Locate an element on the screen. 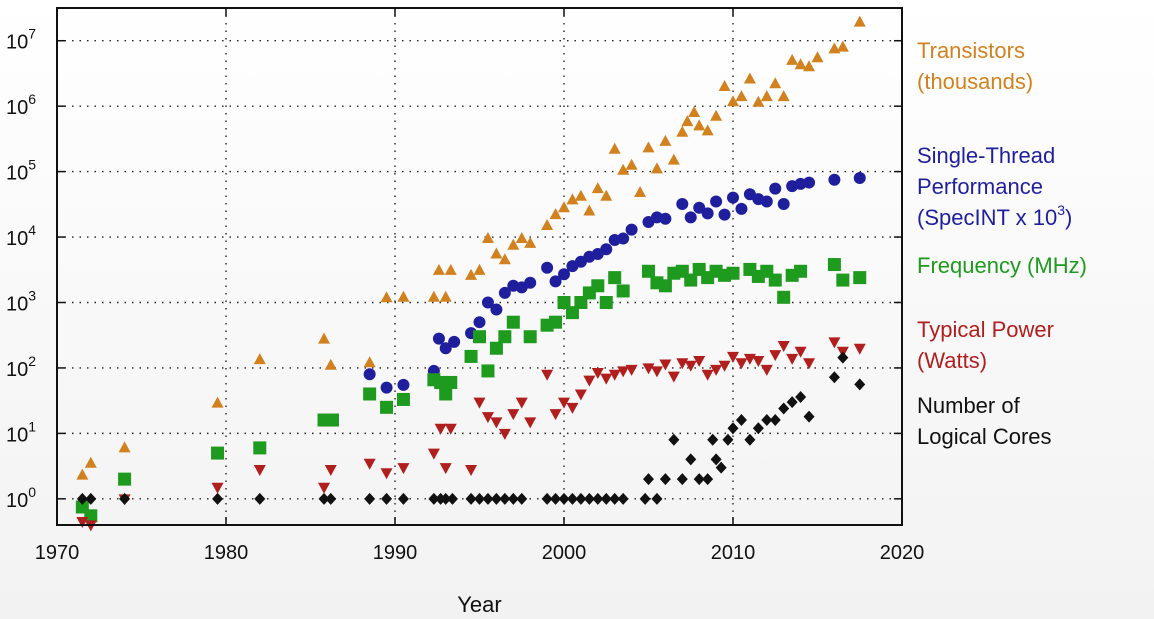 The height and width of the screenshot is (619, 1154). legend-label: Number of is located at coordinates (969, 405).